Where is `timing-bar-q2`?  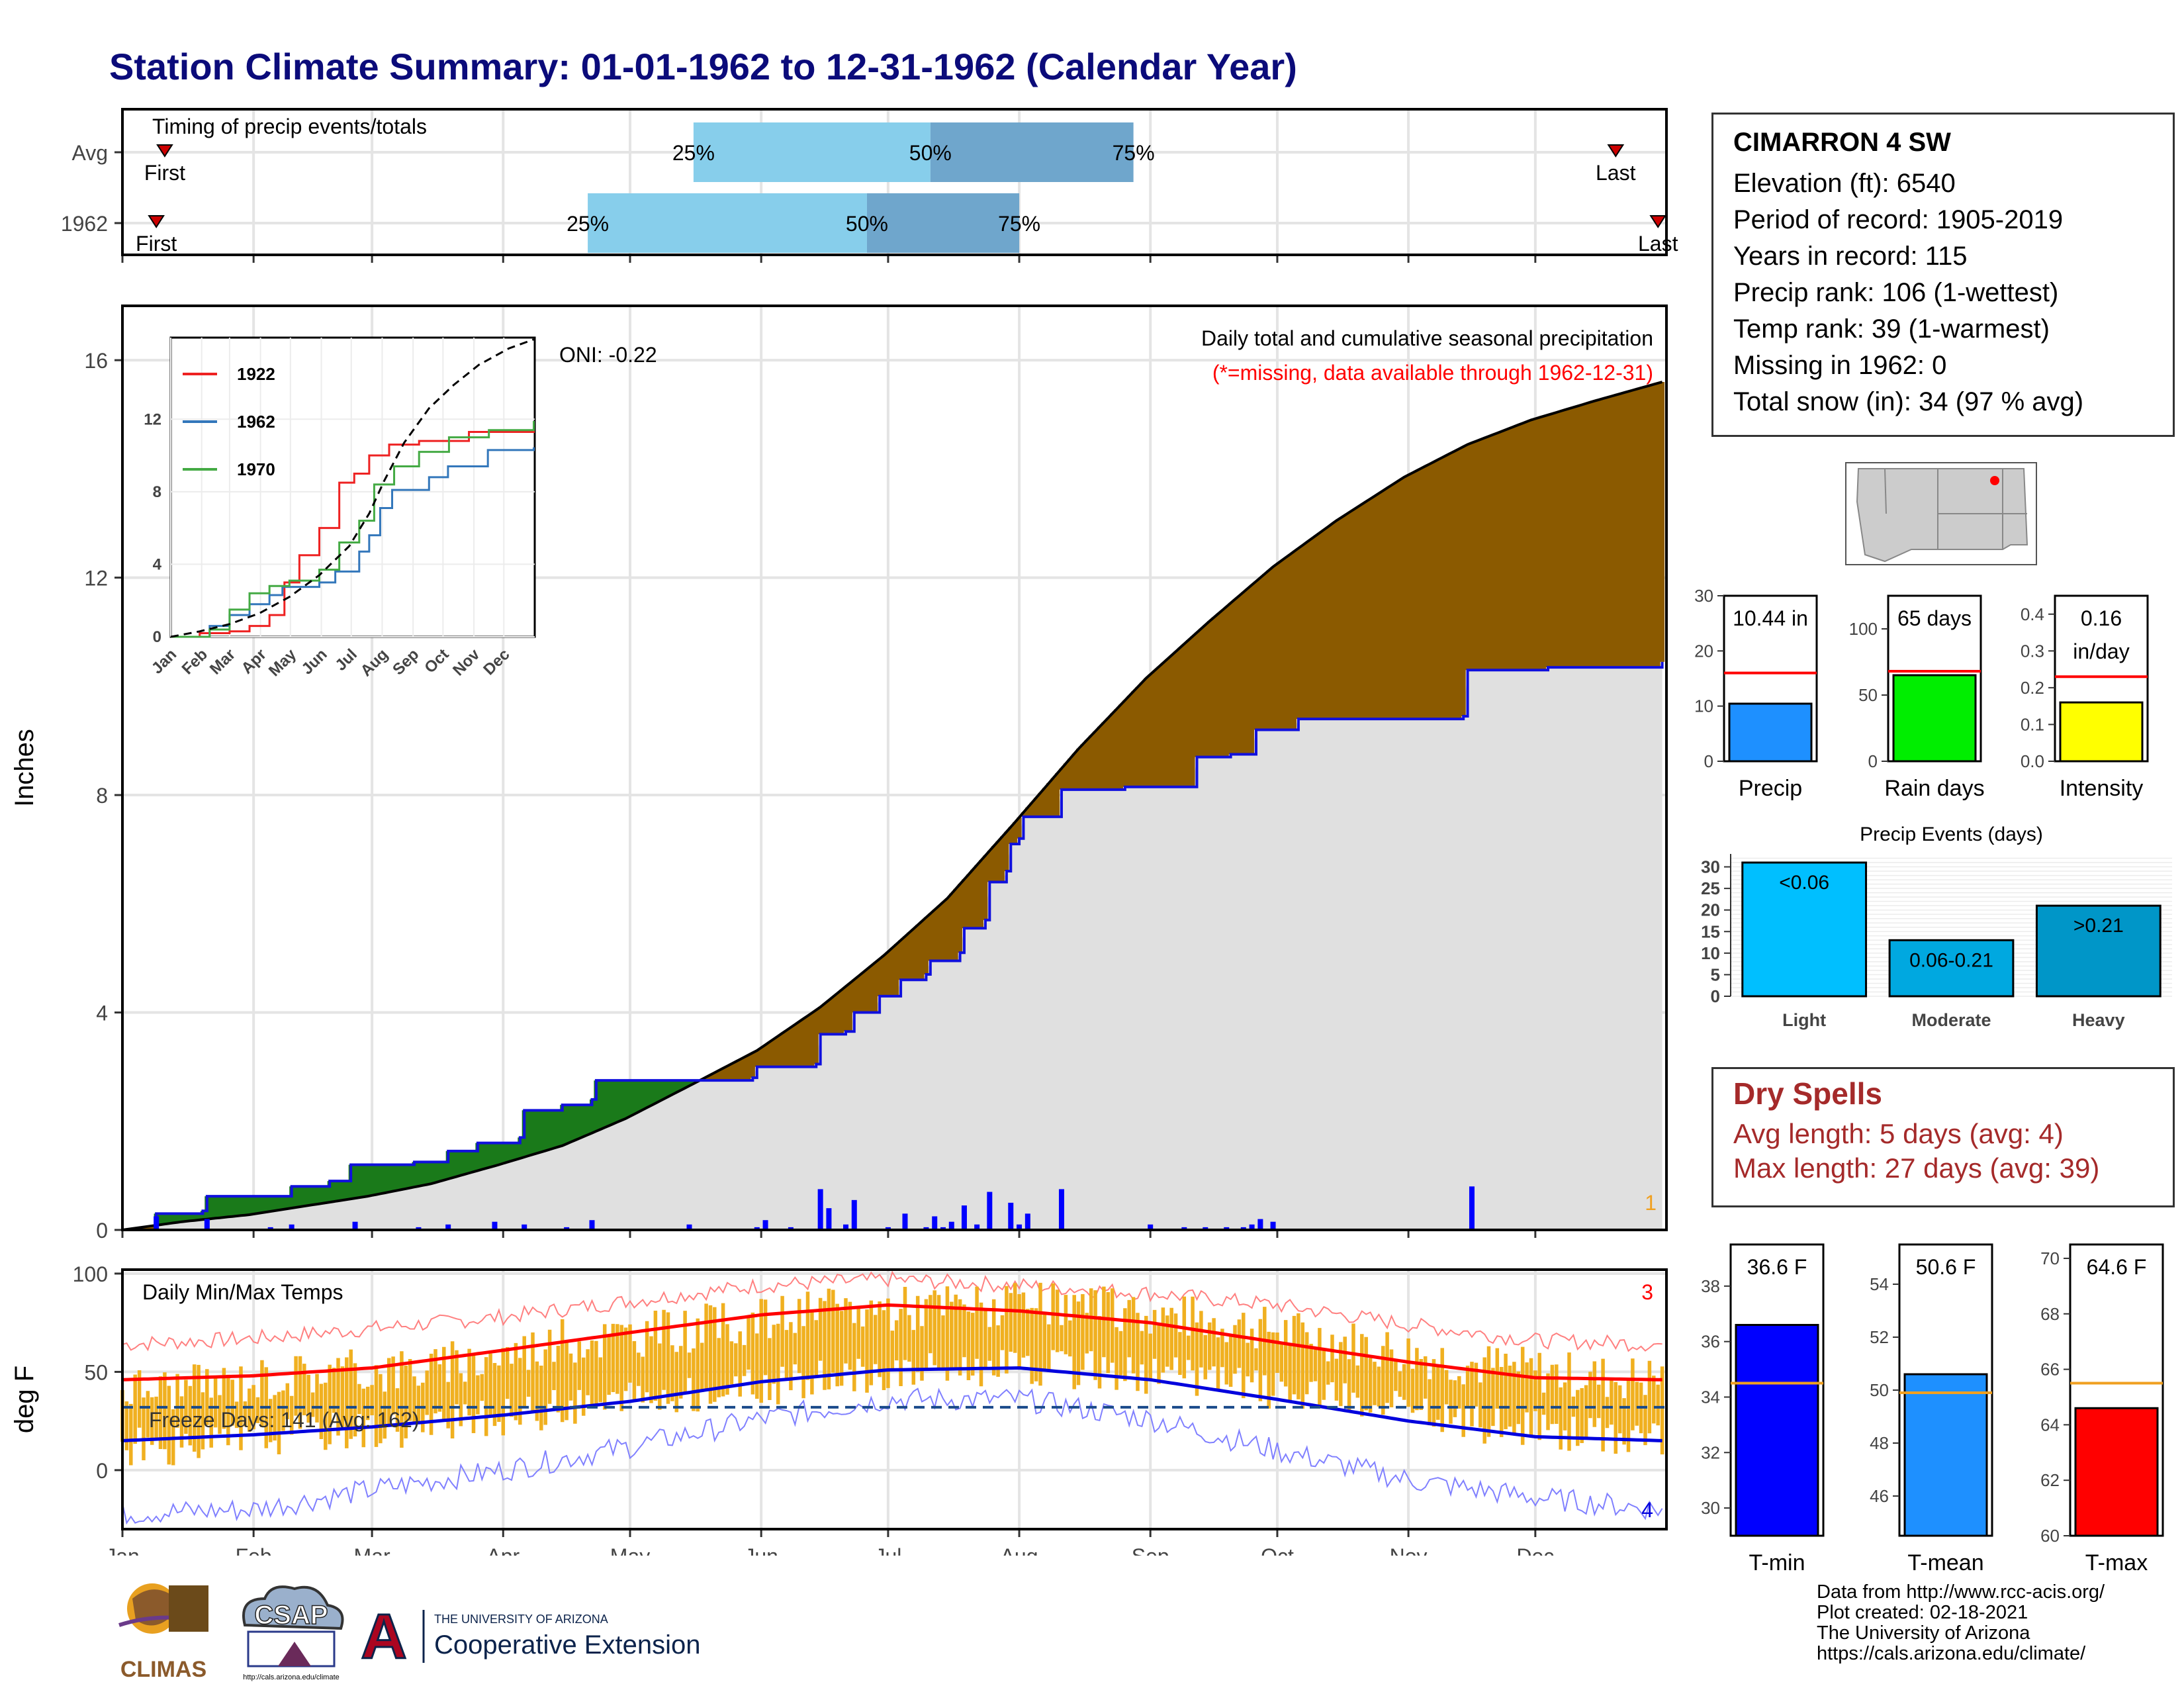 timing-bar-q2 is located at coordinates (943, 223).